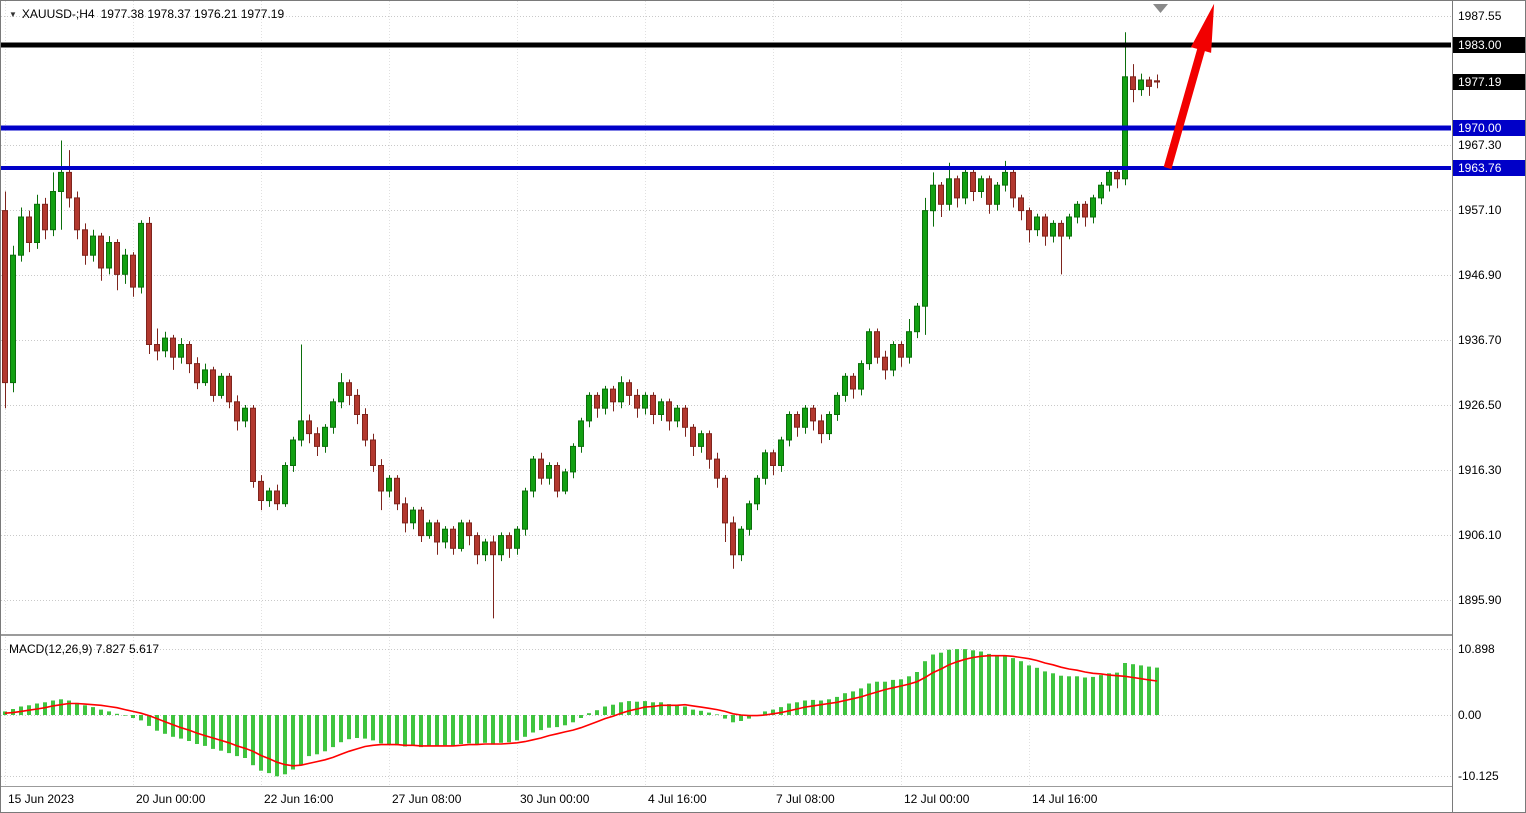  I want to click on price-level-tag: 1977.19, so click(1489, 82).